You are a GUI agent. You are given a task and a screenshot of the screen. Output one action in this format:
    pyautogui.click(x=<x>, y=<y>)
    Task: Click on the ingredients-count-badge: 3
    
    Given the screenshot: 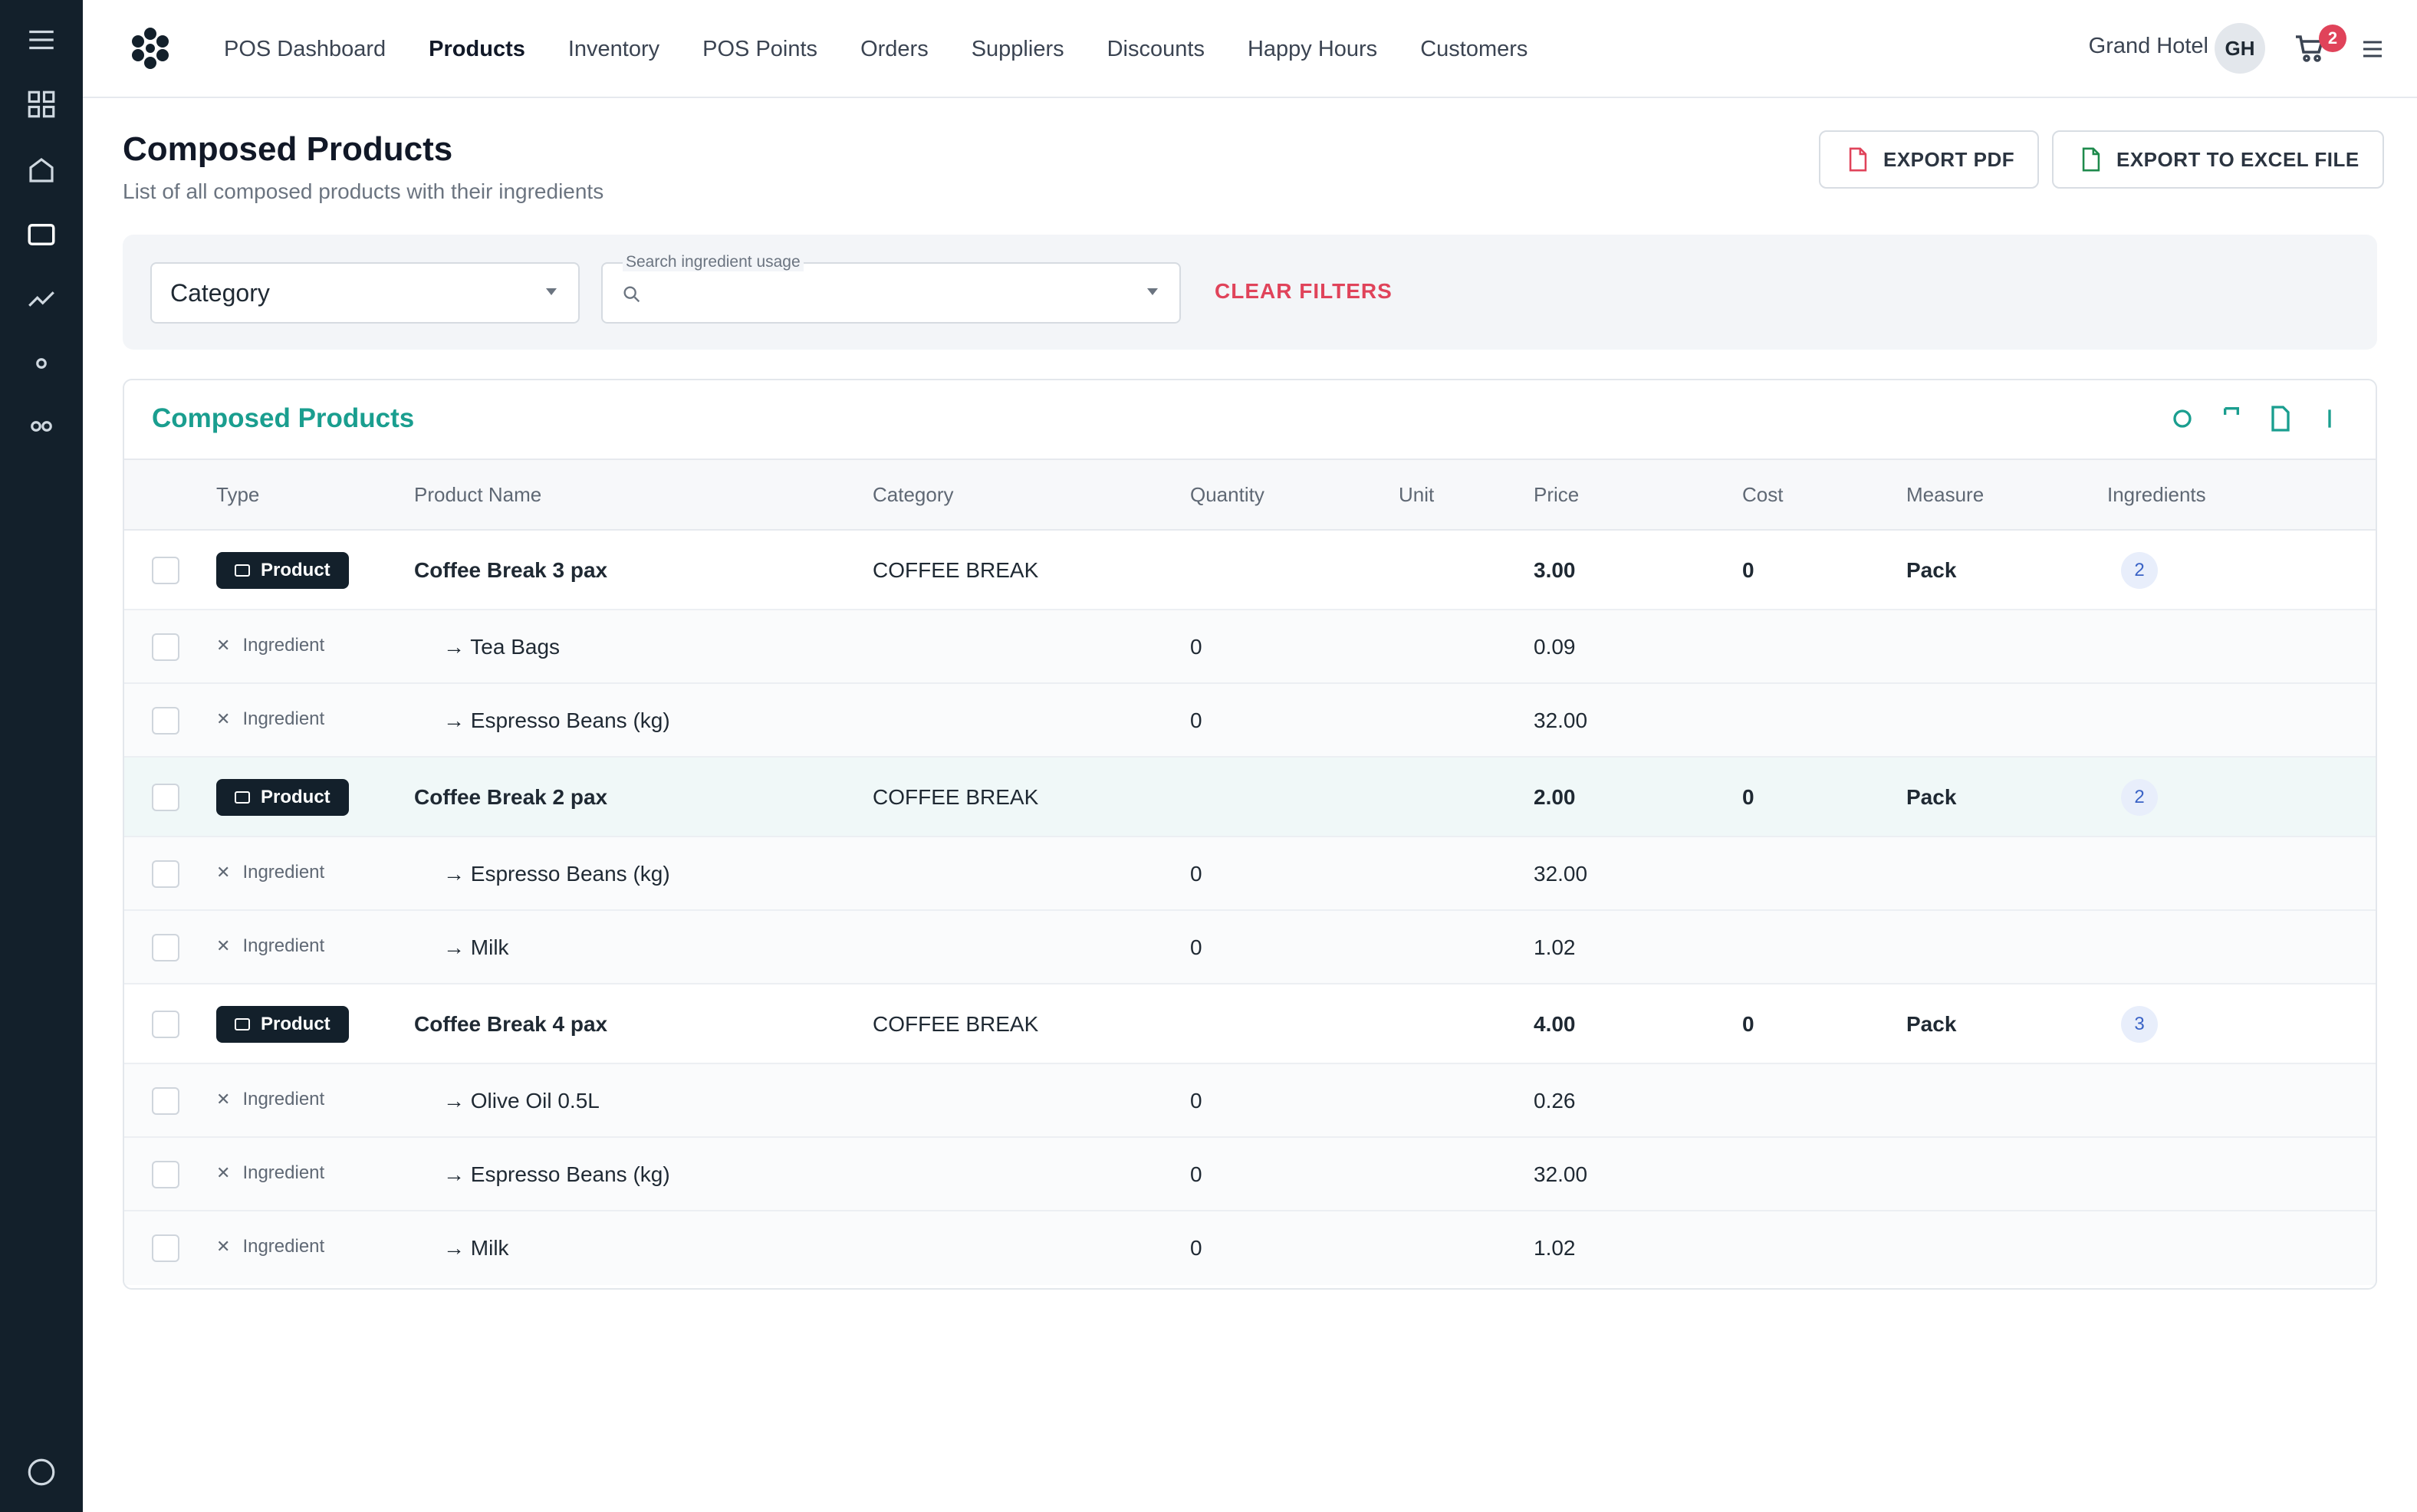 What is the action you would take?
    pyautogui.click(x=2139, y=1024)
    